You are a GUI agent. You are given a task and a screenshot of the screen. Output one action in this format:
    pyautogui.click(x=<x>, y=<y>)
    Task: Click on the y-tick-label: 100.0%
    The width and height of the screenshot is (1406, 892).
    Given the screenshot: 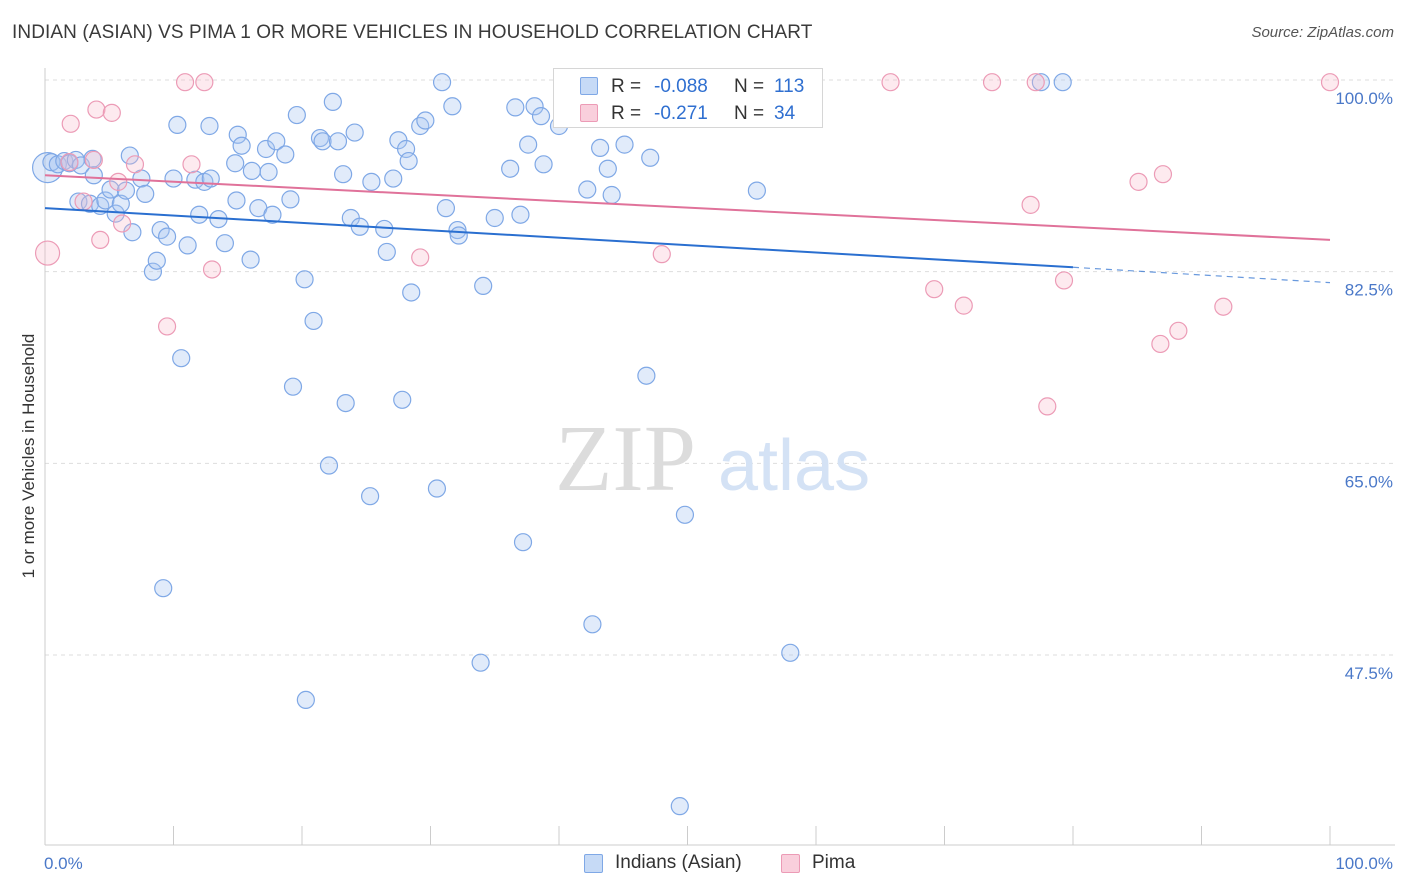 What is the action you would take?
    pyautogui.click(x=1364, y=98)
    